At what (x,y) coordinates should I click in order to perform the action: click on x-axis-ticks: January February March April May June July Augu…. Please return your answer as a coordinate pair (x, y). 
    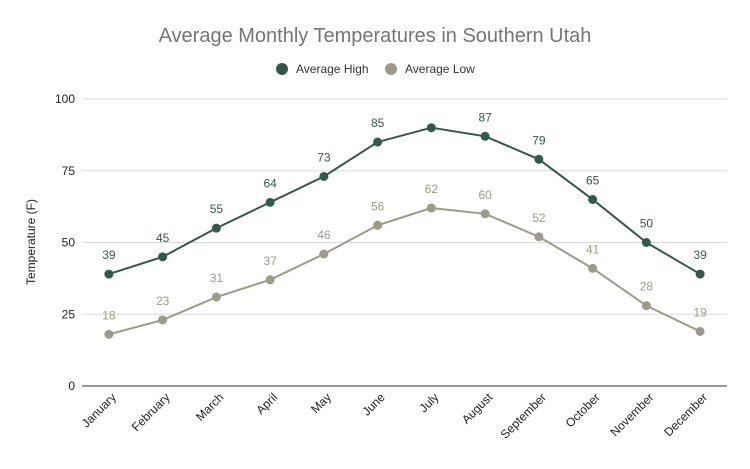
    Looking at the image, I should click on (394, 416).